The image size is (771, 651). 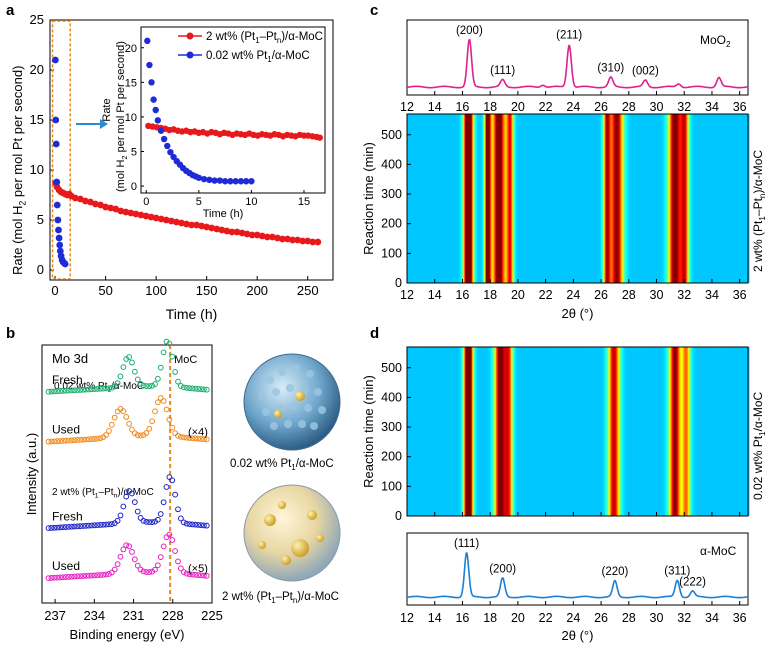 What do you see at coordinates (577, 198) in the screenshot?
I see `heatmap-frame` at bounding box center [577, 198].